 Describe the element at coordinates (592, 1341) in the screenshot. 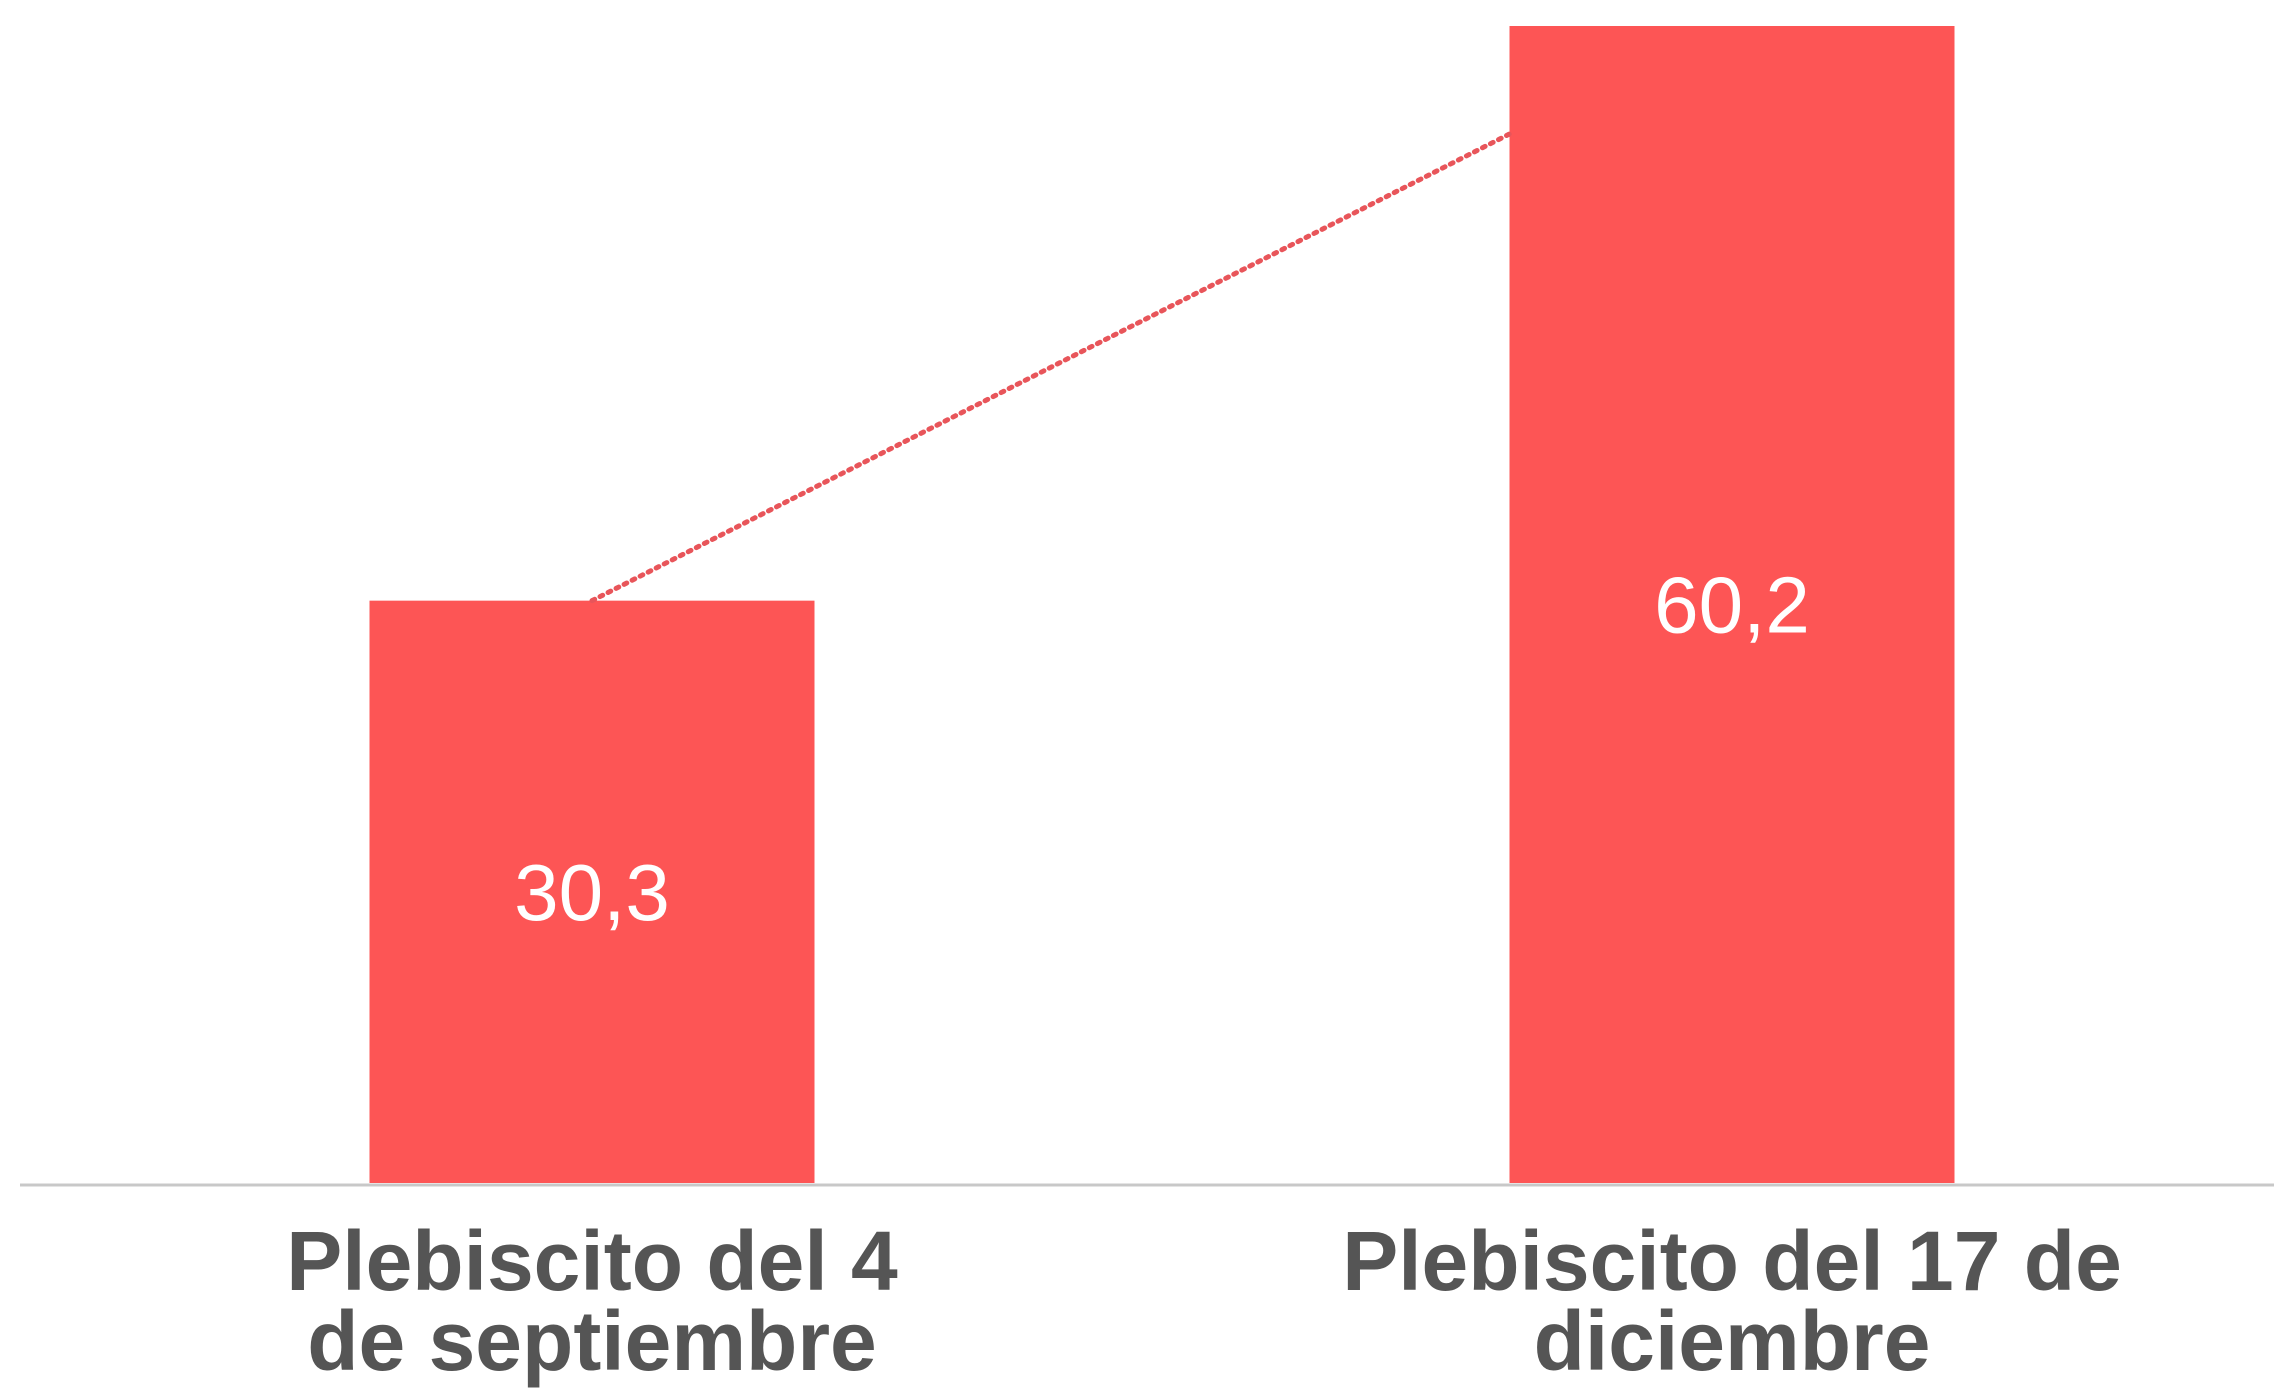

I see `x-tick-label-line: de septiembre` at that location.